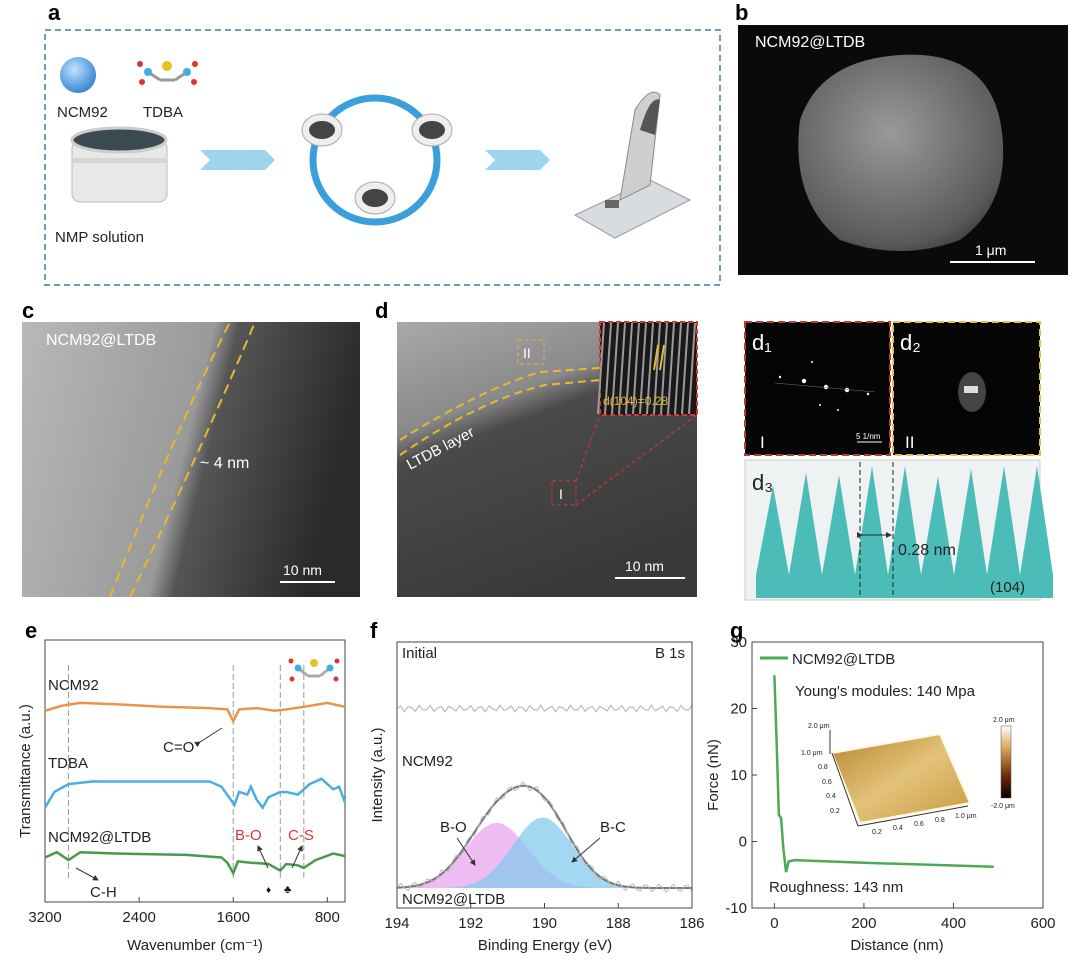 The width and height of the screenshot is (1080, 975). What do you see at coordinates (824, 386) in the screenshot?
I see `diffraction-spots` at bounding box center [824, 386].